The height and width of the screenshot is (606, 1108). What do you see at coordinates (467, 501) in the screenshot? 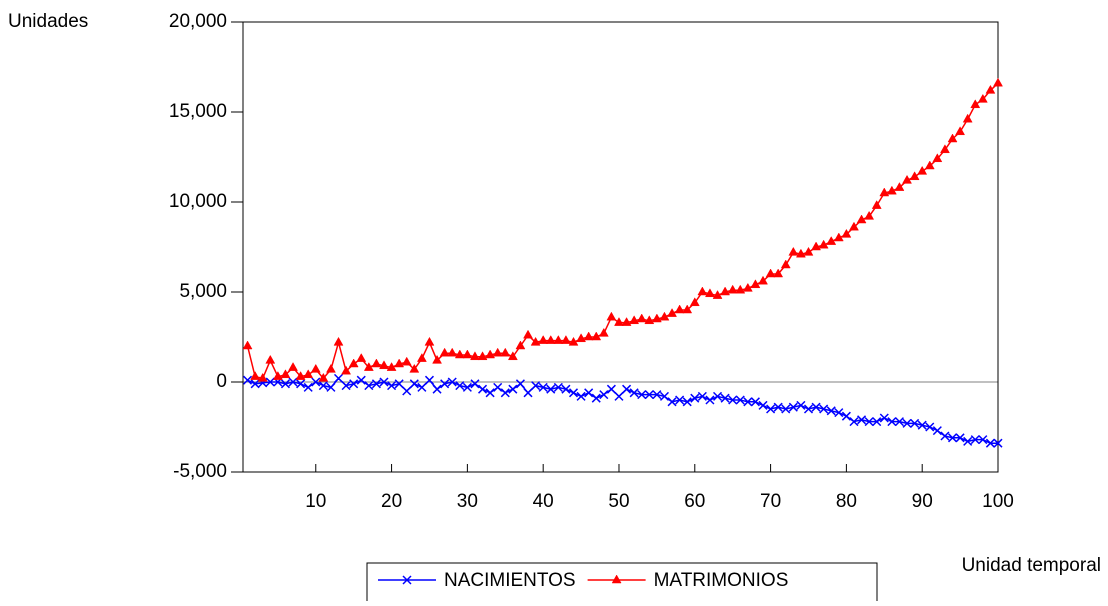
I see `x-tick-label: 30` at bounding box center [467, 501].